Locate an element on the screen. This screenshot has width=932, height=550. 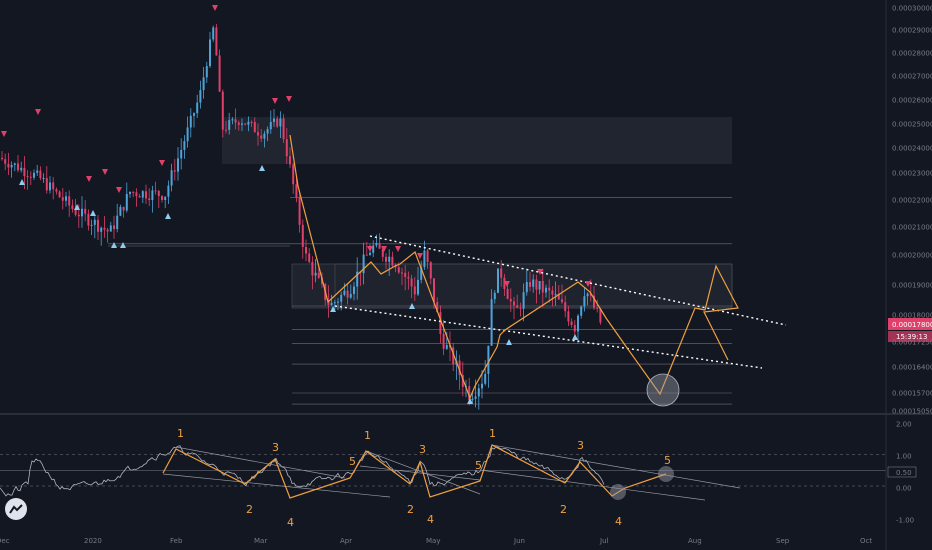
time-axis-label: May is located at coordinates (433, 541).